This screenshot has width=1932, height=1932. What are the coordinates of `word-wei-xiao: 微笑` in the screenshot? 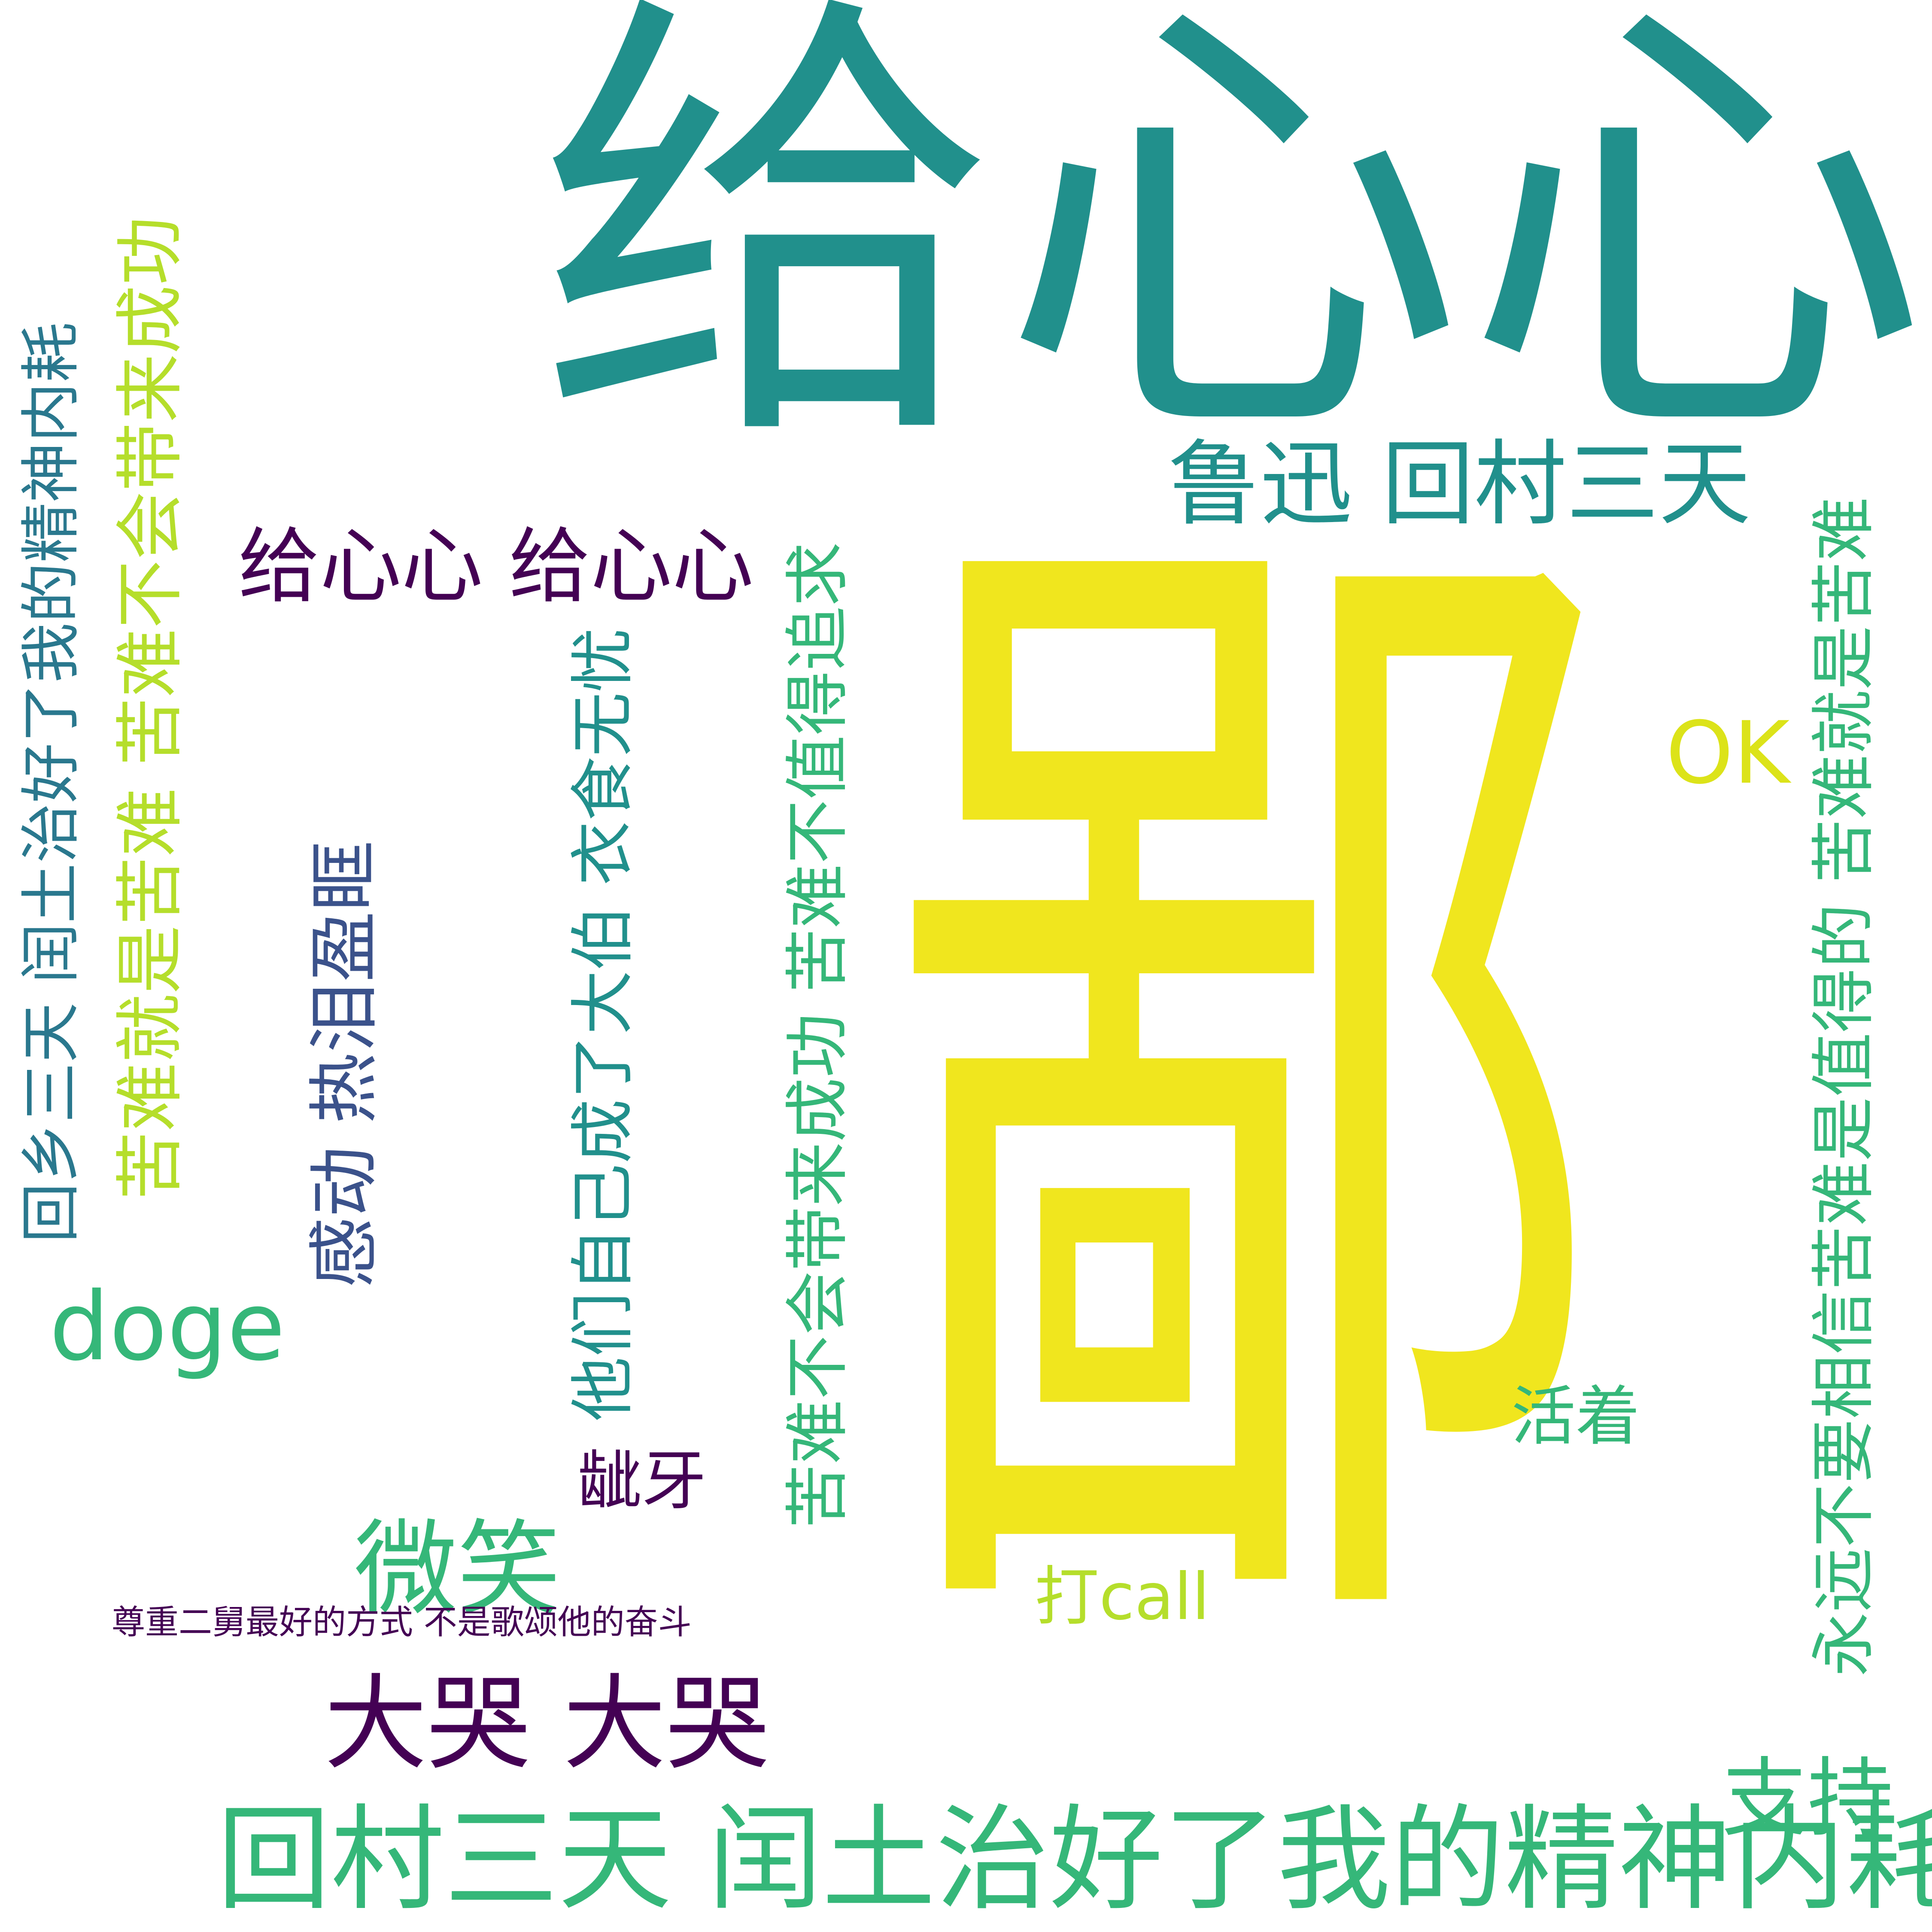 It's located at (457, 1569).